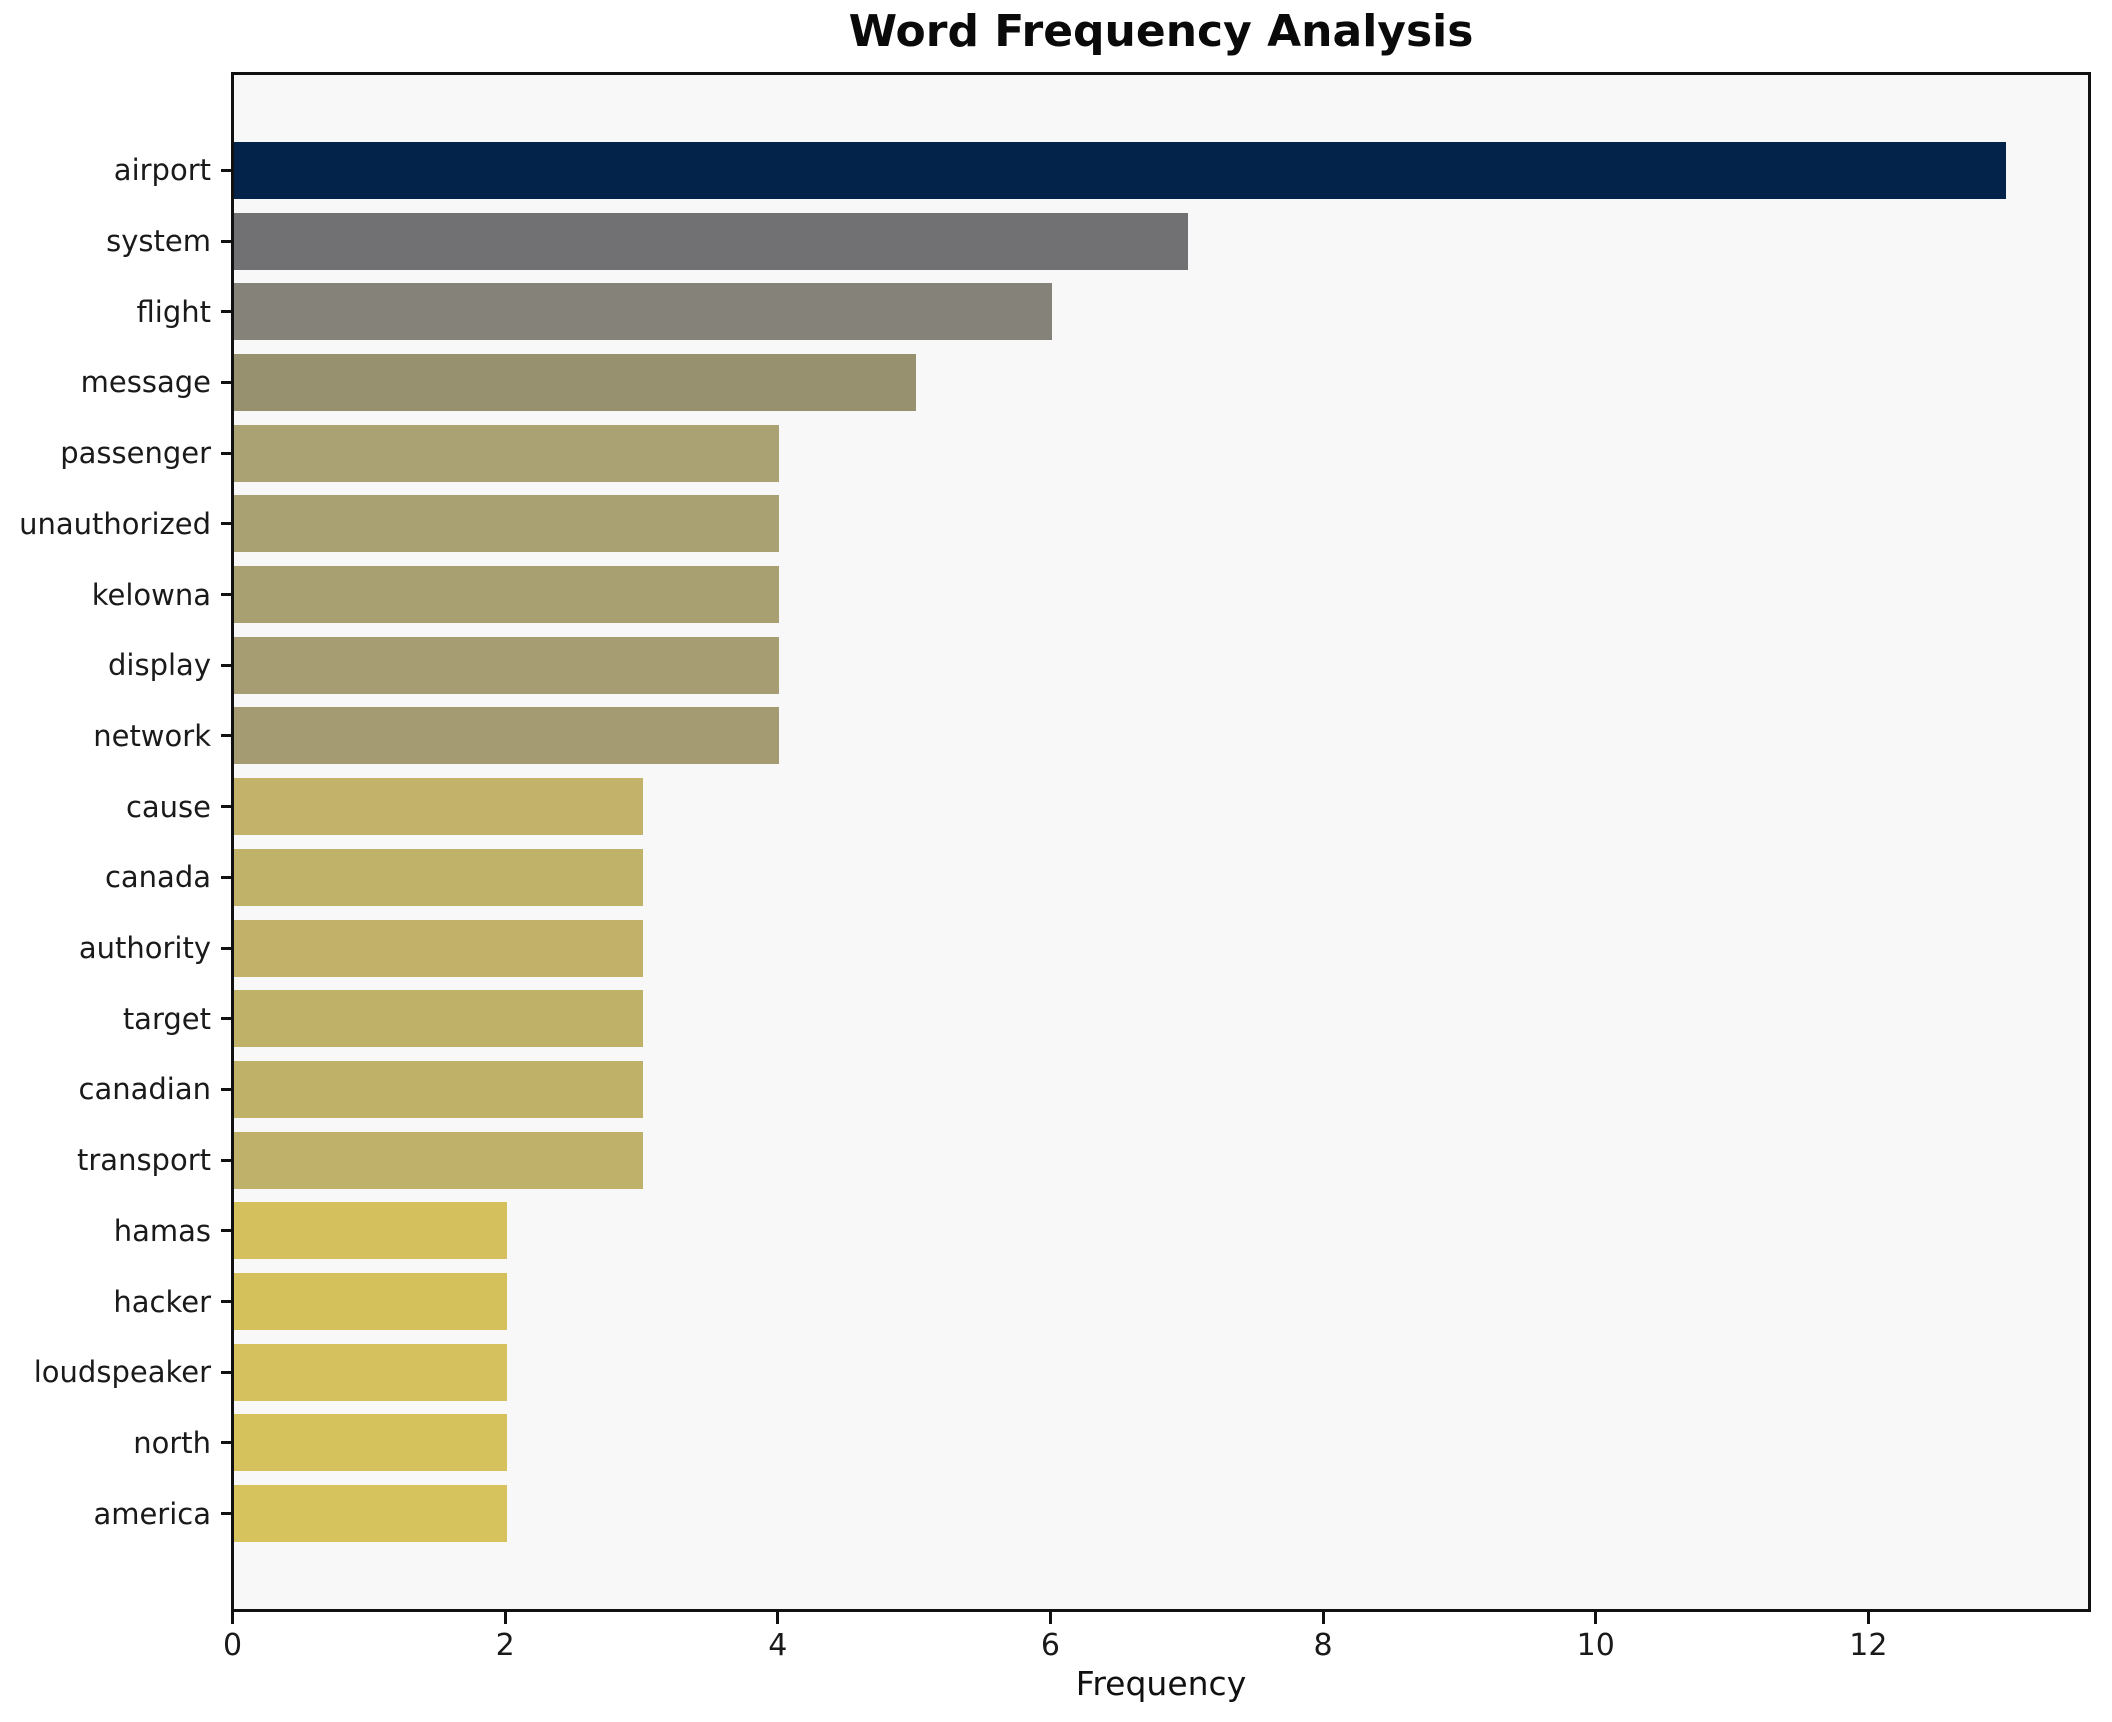  Describe the element at coordinates (643, 312) in the screenshot. I see `bar-flight` at that location.